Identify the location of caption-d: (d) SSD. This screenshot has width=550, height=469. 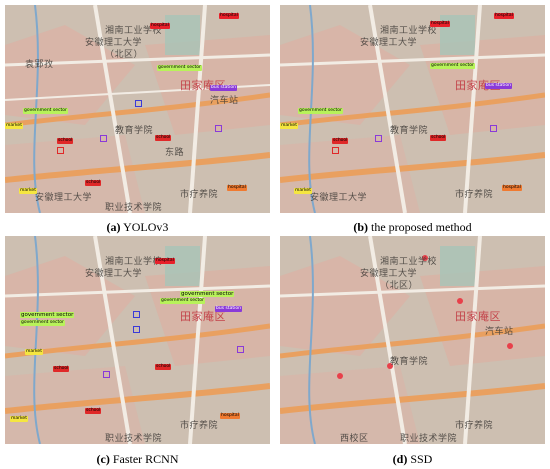
(412, 459).